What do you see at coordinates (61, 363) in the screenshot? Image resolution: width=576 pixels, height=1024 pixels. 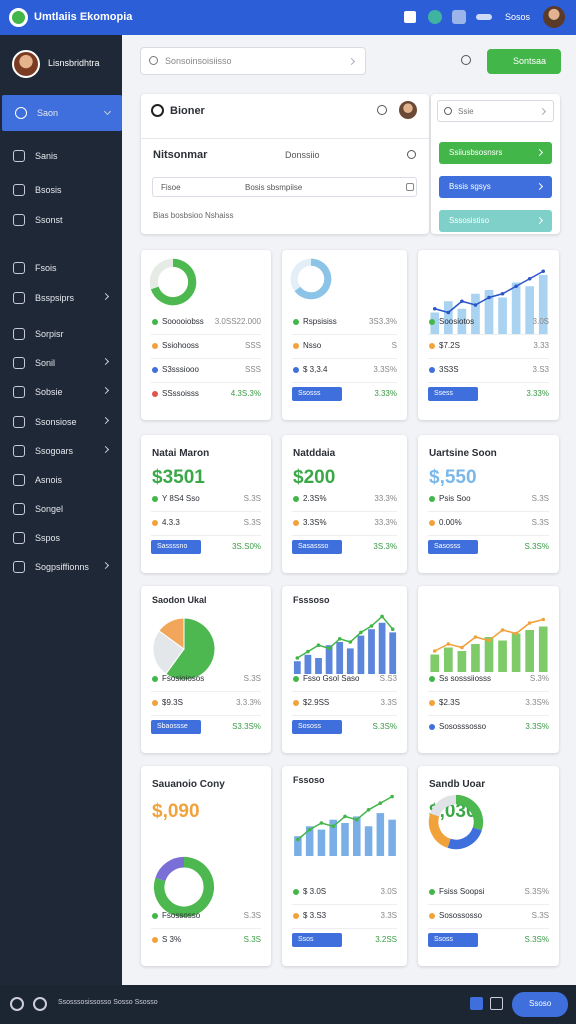 I see `menu-item: Sonil` at bounding box center [61, 363].